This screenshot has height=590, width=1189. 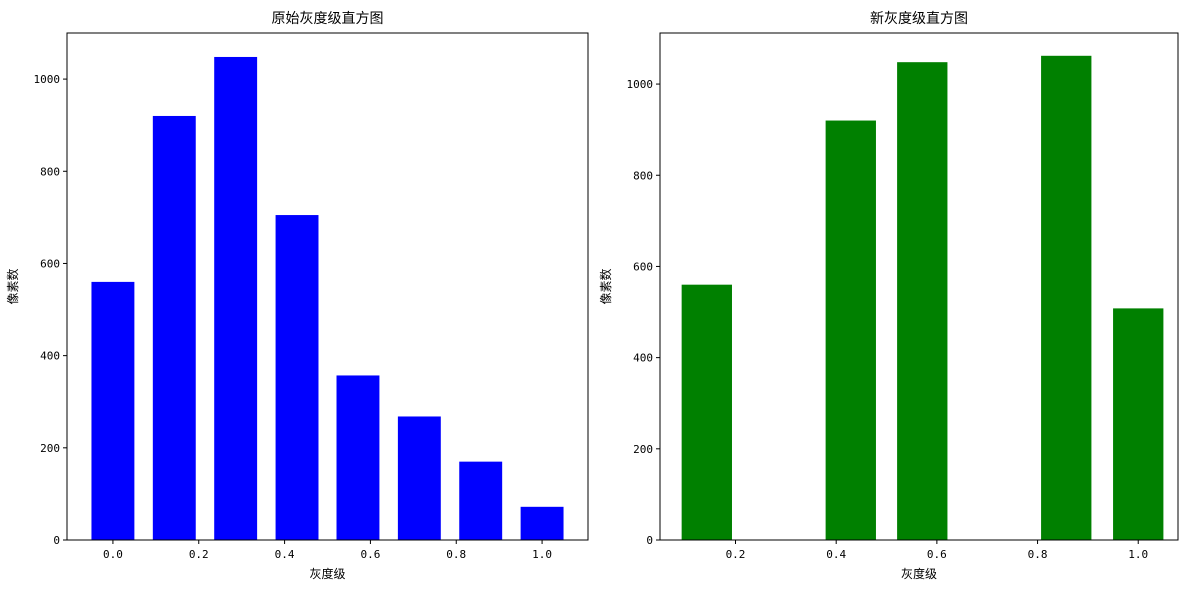 I want to click on right-ytick-label-1: 200, so click(x=643, y=449).